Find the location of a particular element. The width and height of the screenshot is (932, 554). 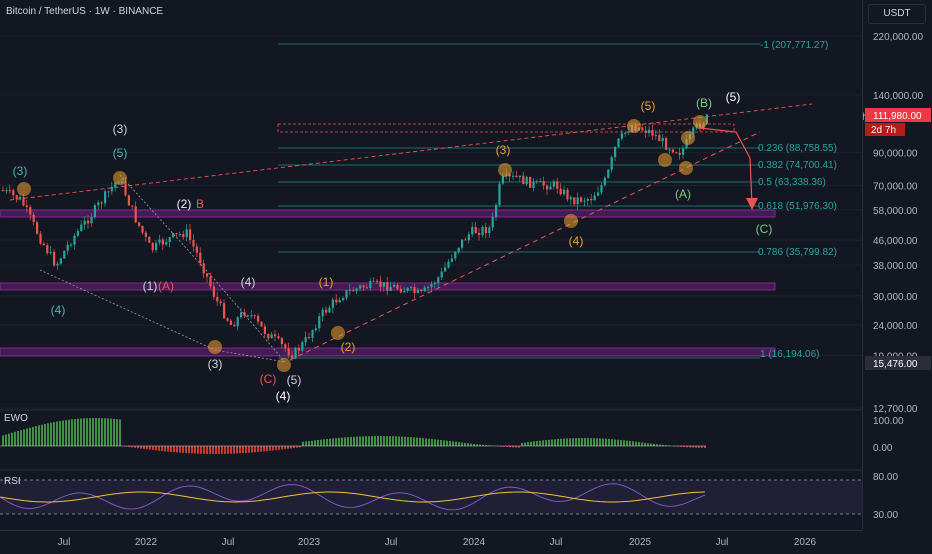

wave-marker-circle is located at coordinates (215, 347).